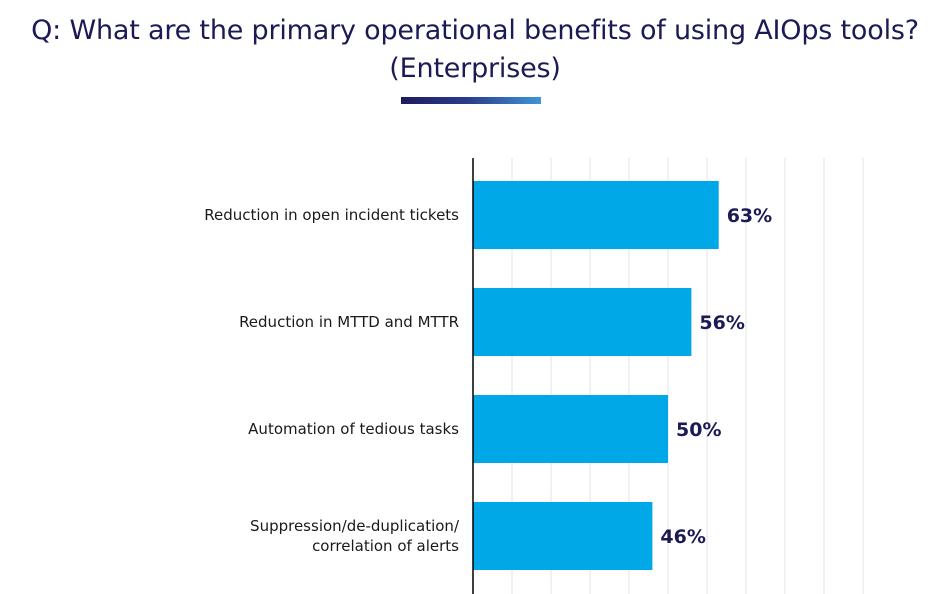 This screenshot has height=594, width=950. What do you see at coordinates (471, 100) in the screenshot?
I see `title-underline-accent` at bounding box center [471, 100].